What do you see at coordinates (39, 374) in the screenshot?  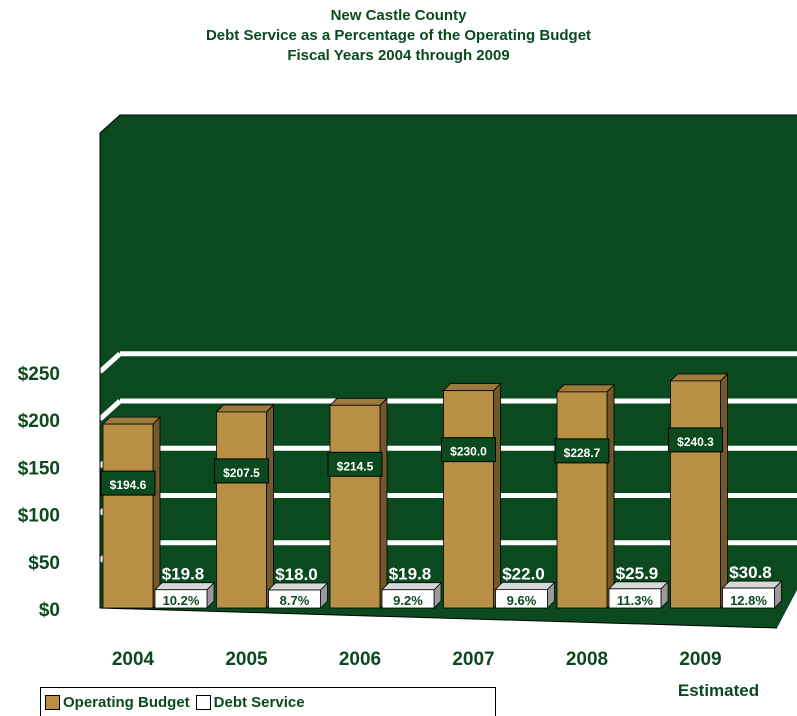 I see `y-tick-label: $250` at bounding box center [39, 374].